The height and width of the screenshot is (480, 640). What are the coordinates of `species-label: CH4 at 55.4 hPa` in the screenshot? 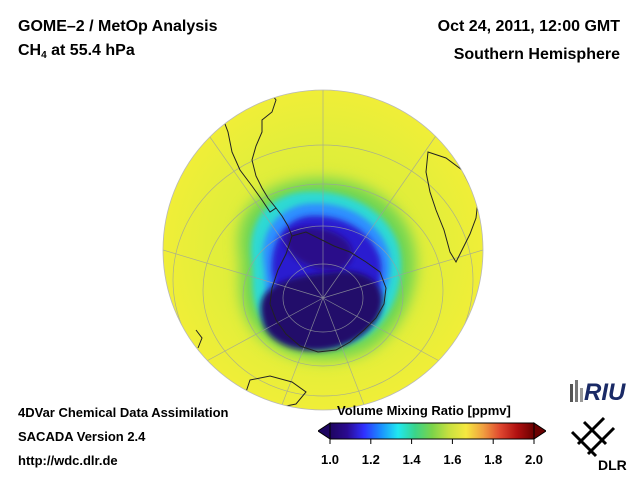 It's located at (76, 51).